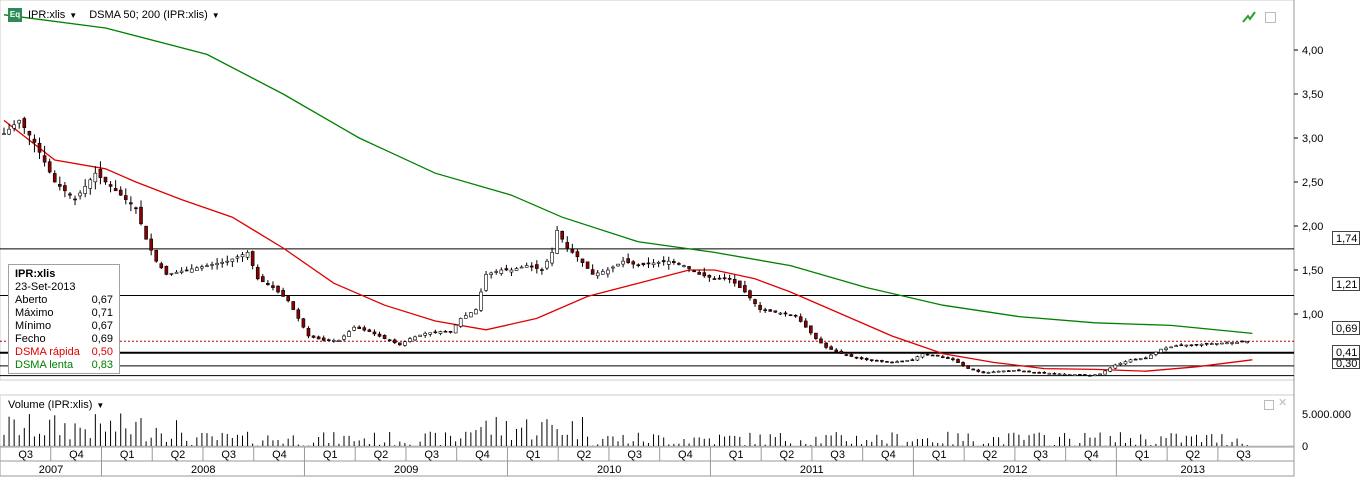 The image size is (1362, 480). I want to click on info-value: 0,69, so click(102, 339).